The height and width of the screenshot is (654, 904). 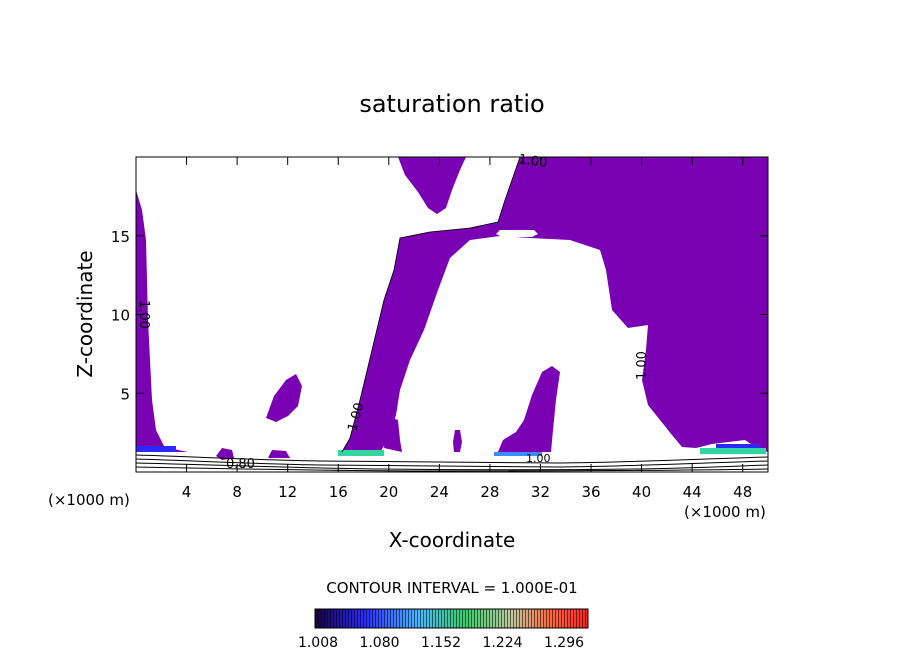 What do you see at coordinates (284, 398) in the screenshot?
I see `contour-region-mid-small` at bounding box center [284, 398].